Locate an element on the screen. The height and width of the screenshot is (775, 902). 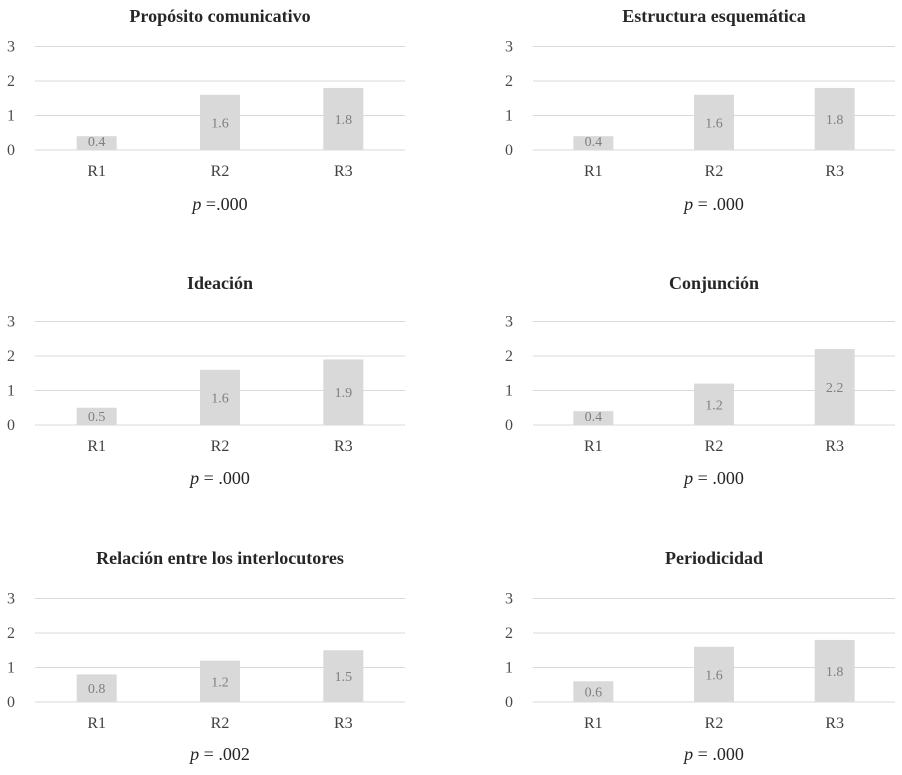
data-label: 1.9 is located at coordinates (344, 393).